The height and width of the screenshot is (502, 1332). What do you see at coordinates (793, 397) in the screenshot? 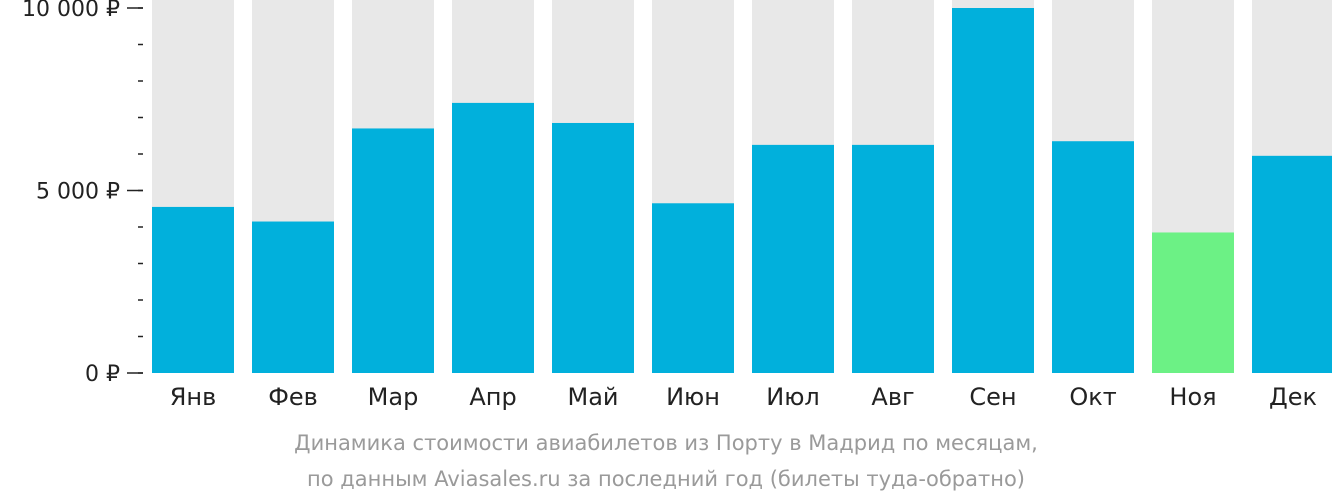
I see `x-tick-label: Июл` at bounding box center [793, 397].